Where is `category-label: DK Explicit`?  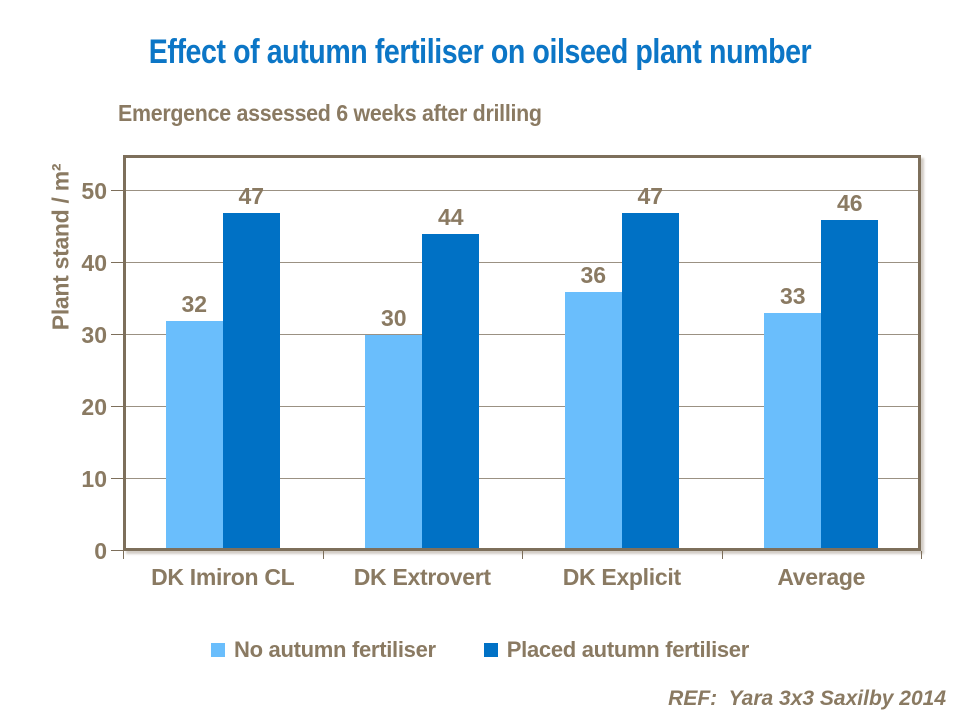 category-label: DK Explicit is located at coordinates (621, 577).